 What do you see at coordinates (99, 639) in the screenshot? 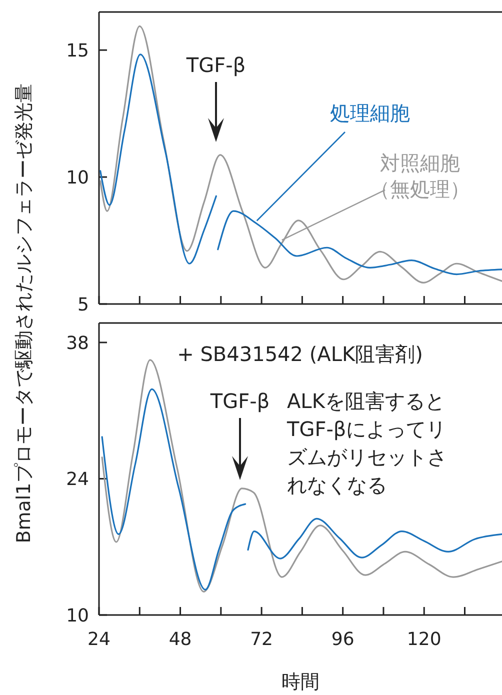
I see `x-tick-label: 24` at bounding box center [99, 639].